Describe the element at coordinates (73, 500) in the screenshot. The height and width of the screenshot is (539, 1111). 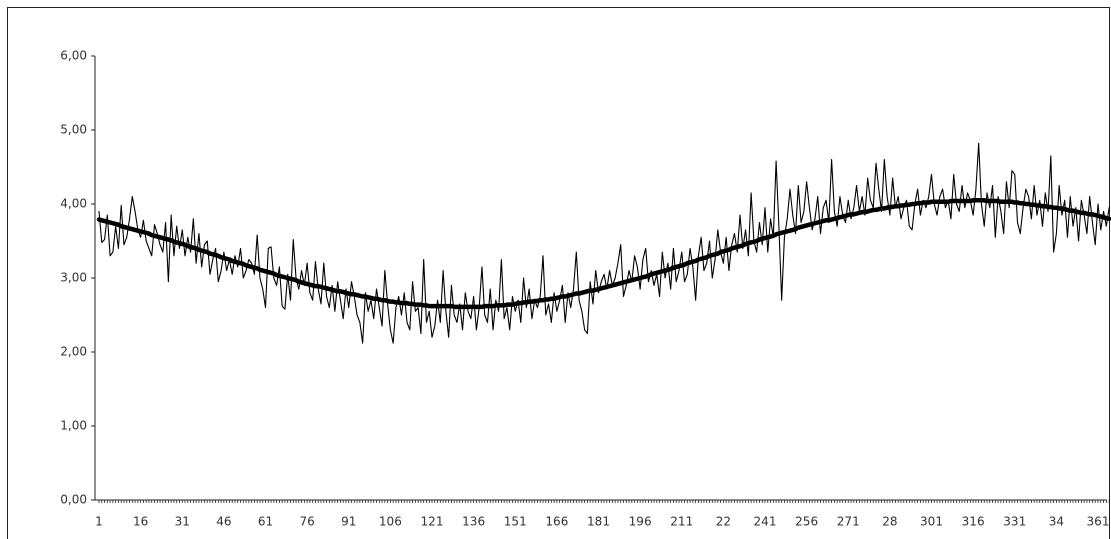
I see `y-tick-label: 0,00` at that location.